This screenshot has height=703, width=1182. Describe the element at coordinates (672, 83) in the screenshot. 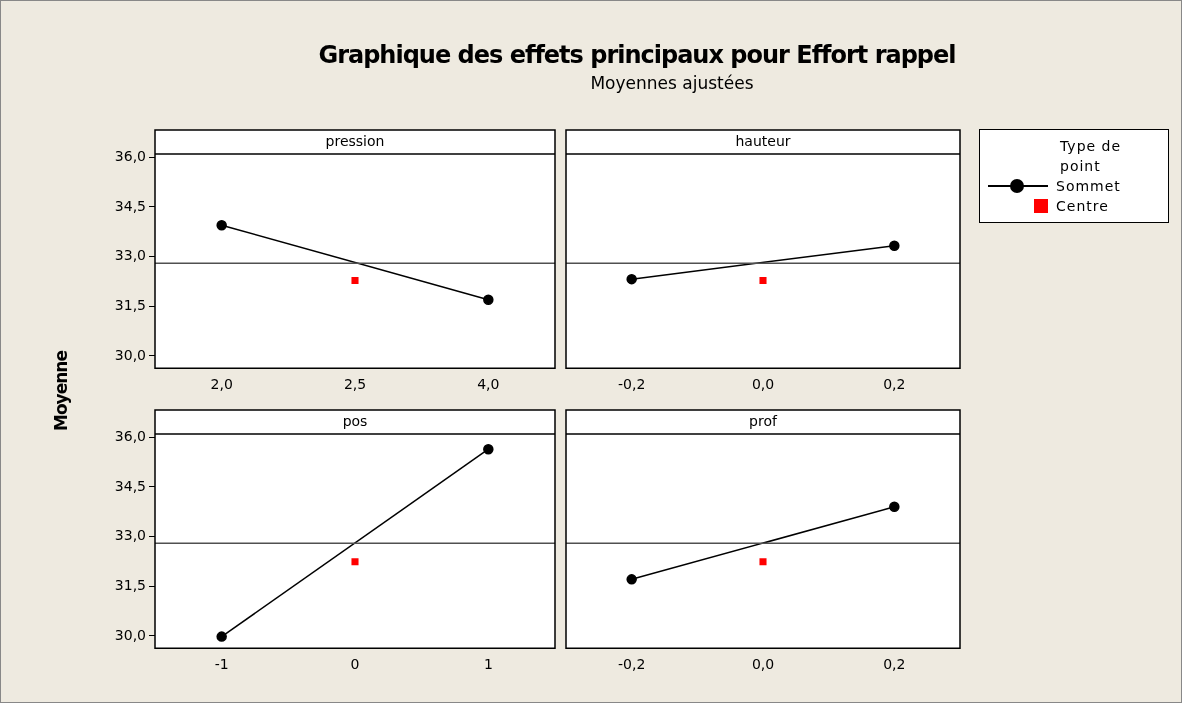

I see `text: Moyennes ajustées` at that location.